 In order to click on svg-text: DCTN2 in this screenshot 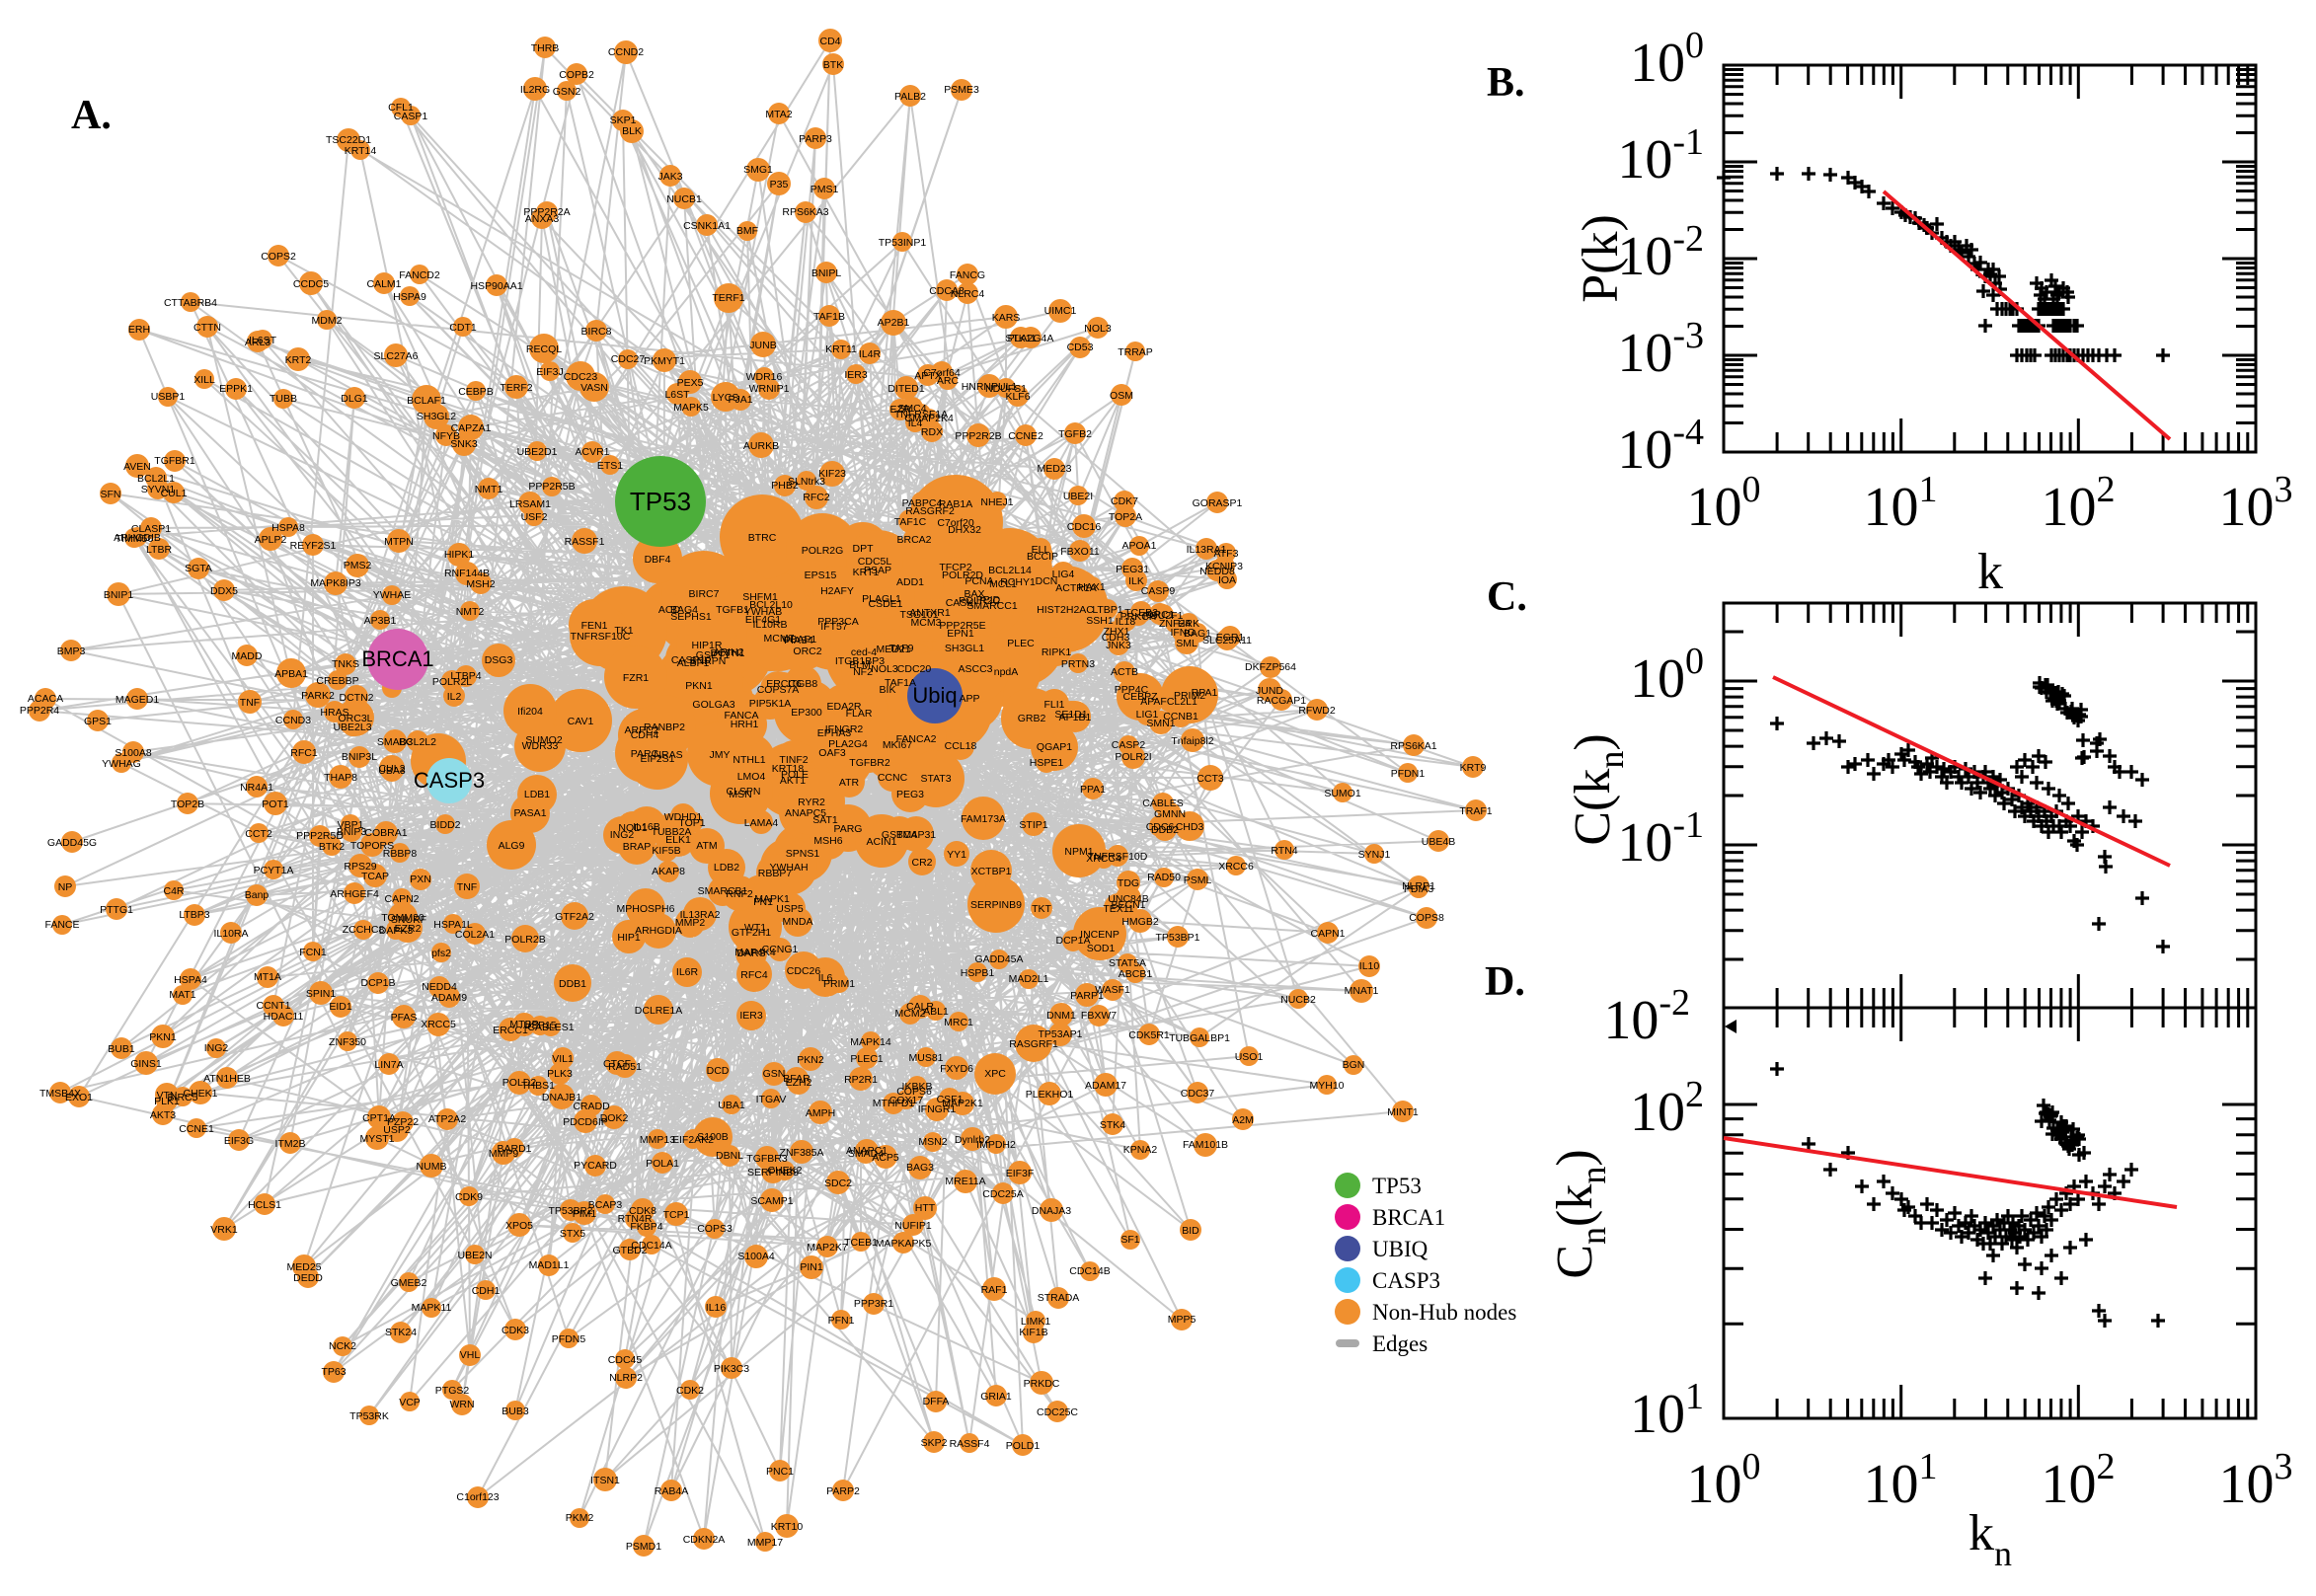, I will do `click(356, 698)`.